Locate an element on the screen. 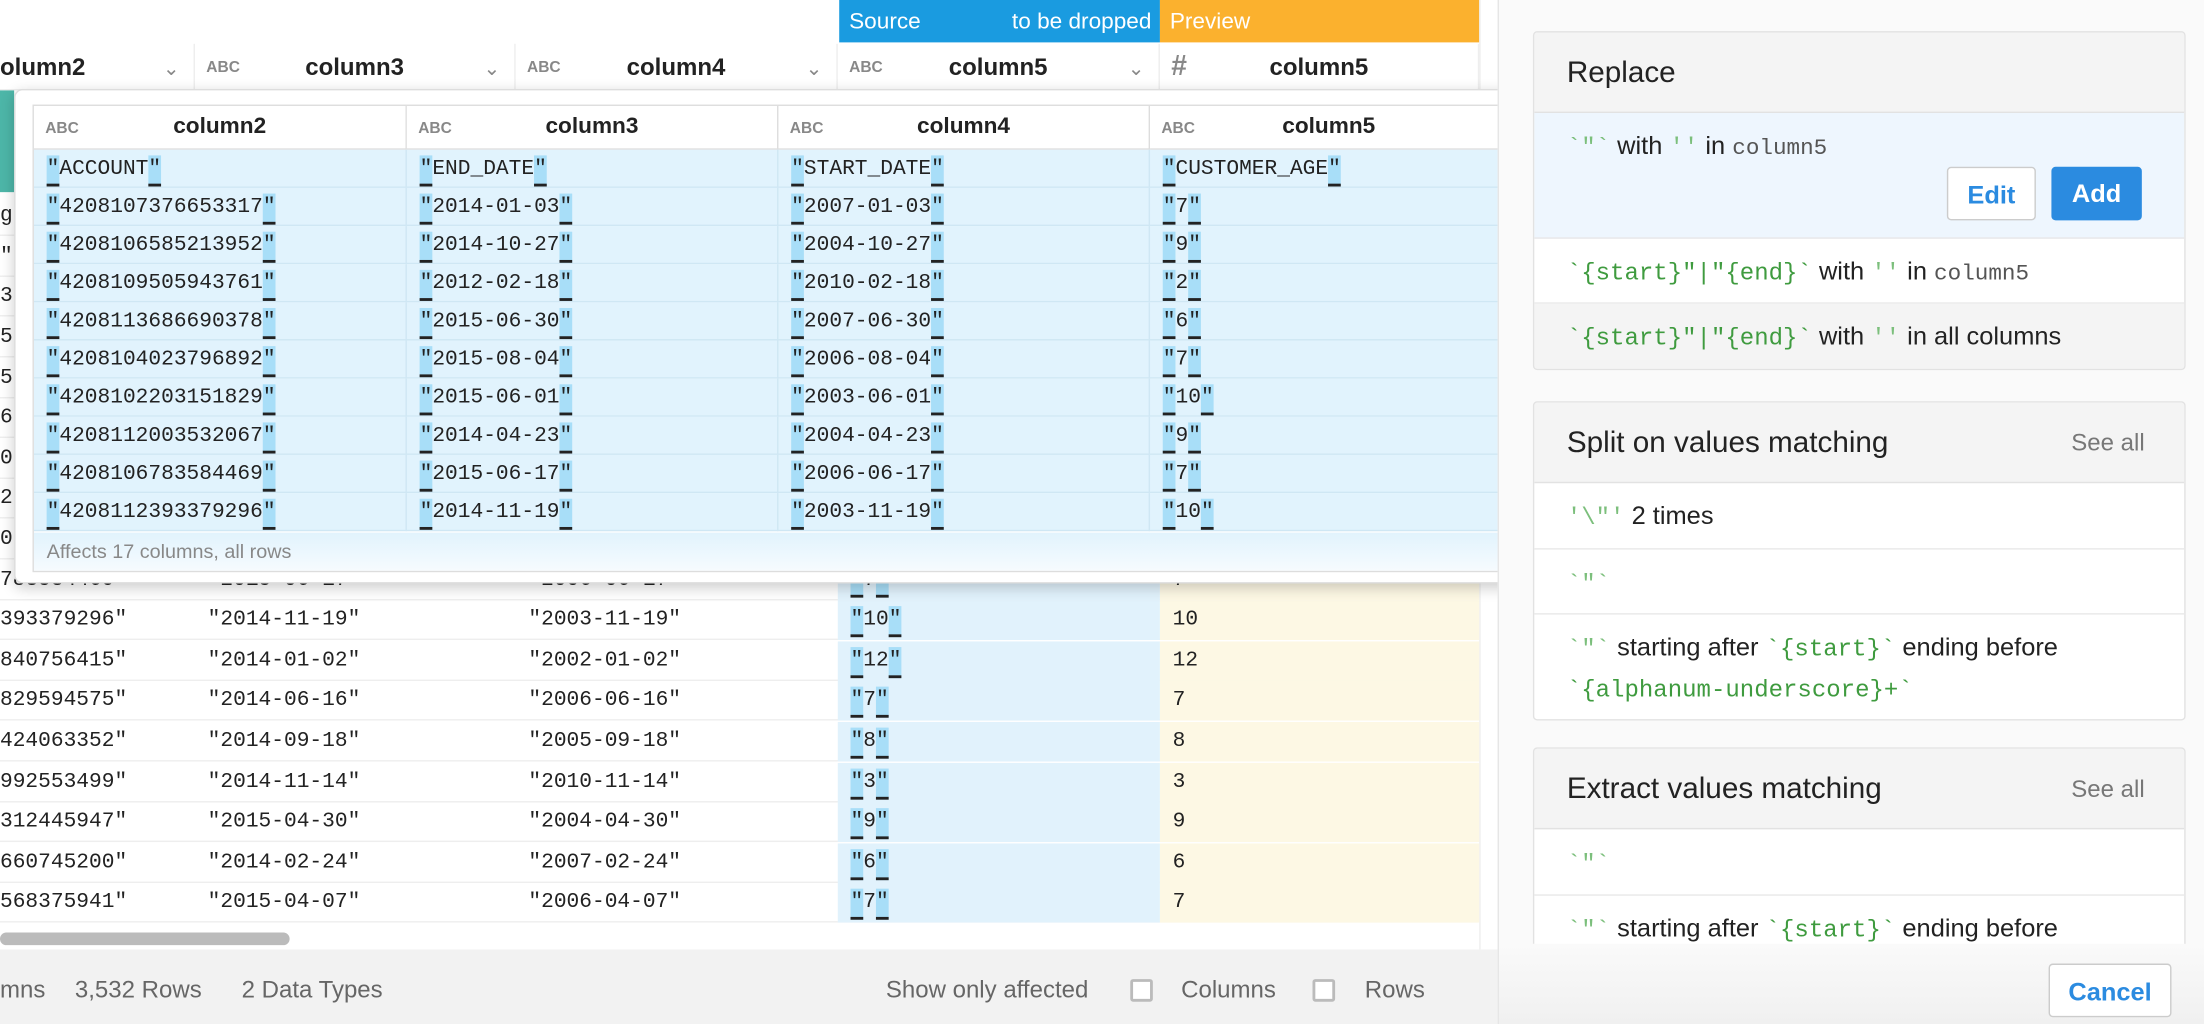 This screenshot has height=1024, width=2204. card-title: Extract values matching See all is located at coordinates (1859, 789).